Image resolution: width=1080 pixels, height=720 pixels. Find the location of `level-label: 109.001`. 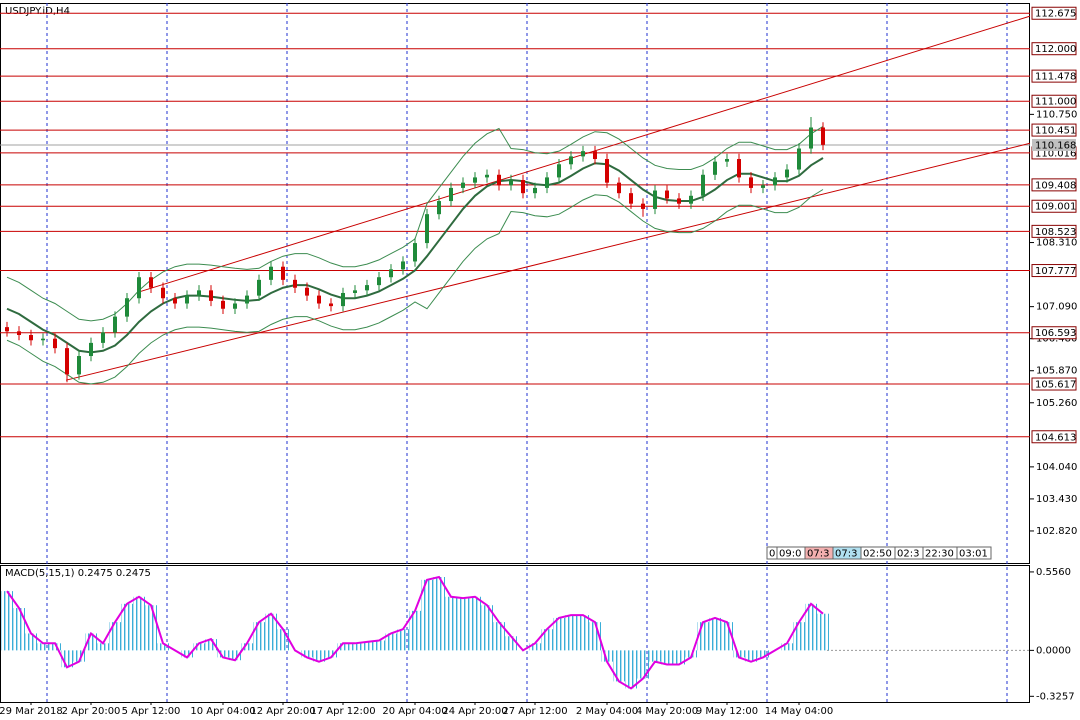

level-label: 109.001 is located at coordinates (1055, 207).